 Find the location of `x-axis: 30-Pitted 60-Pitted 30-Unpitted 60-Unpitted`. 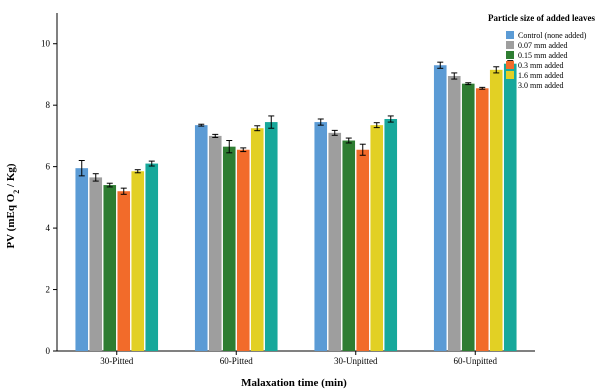

x-axis: 30-Pitted 60-Pitted 30-Unpitted 60-Unpitted is located at coordinates (296, 358).